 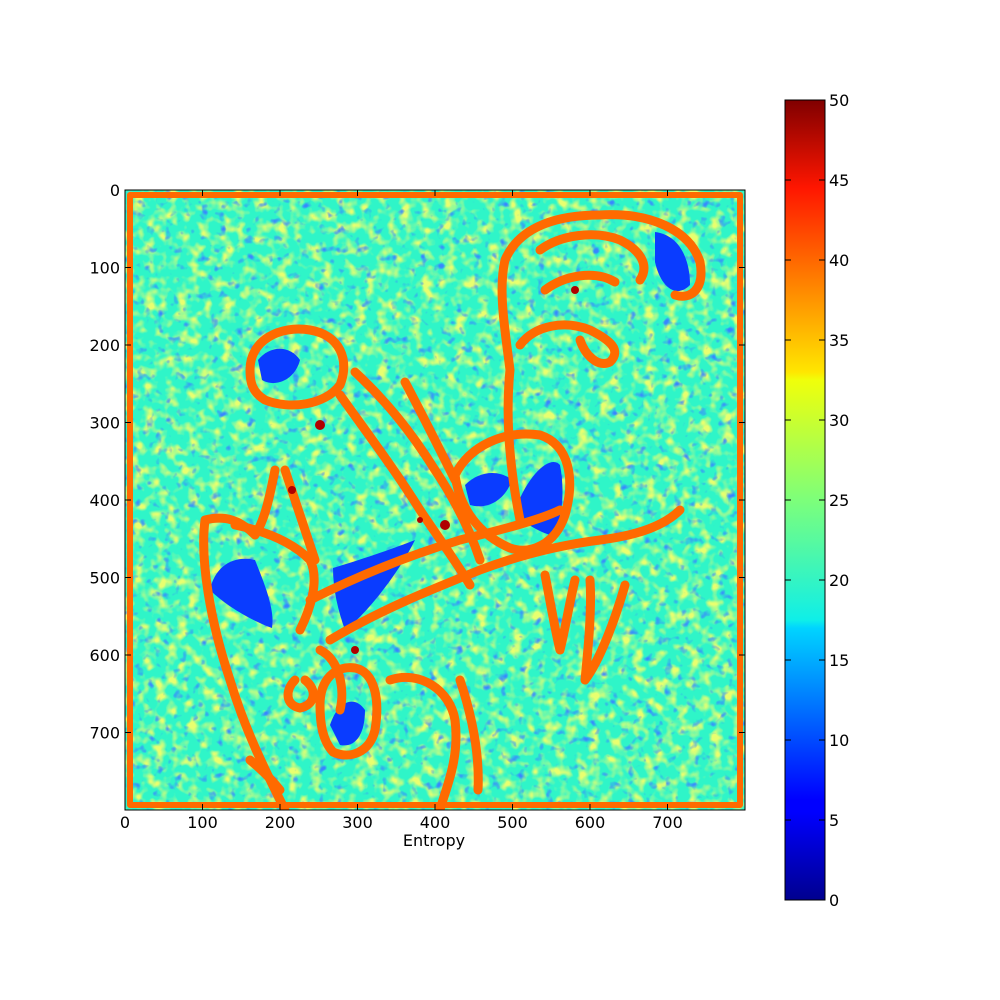 I want to click on y-tick-label: 200, so click(x=104, y=345).